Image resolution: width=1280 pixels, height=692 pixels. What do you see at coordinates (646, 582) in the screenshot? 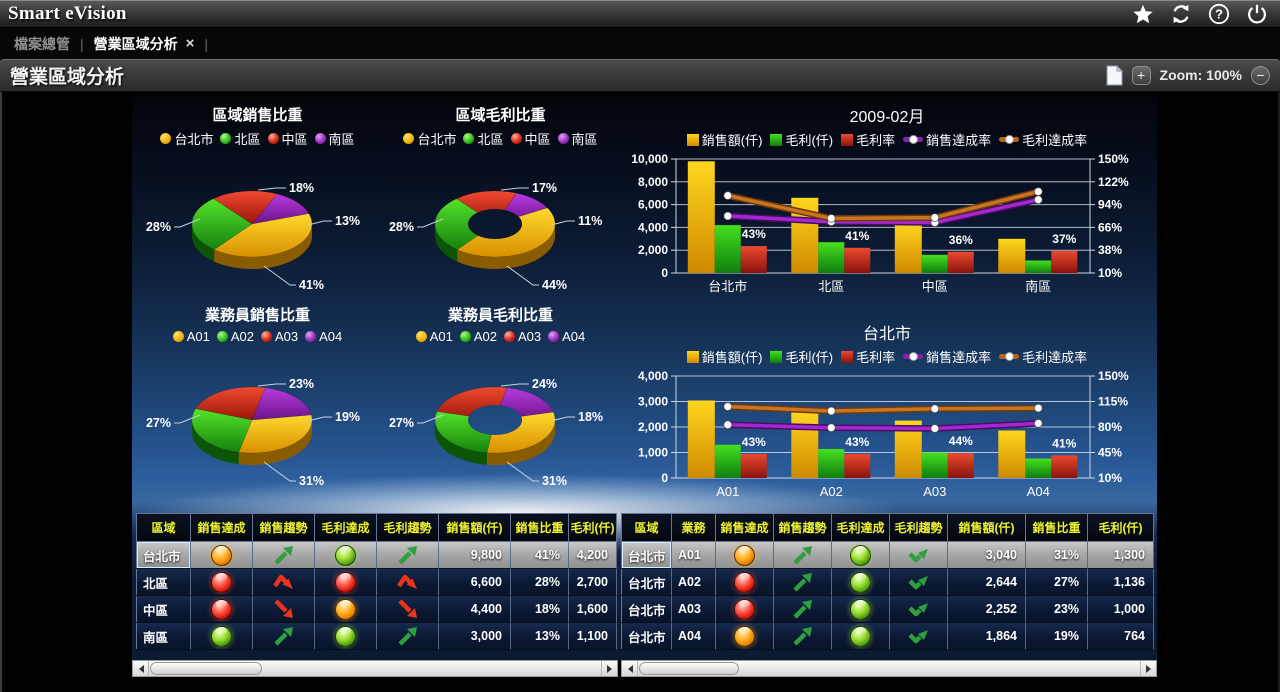
I see `region-cell: 台北市` at bounding box center [646, 582].